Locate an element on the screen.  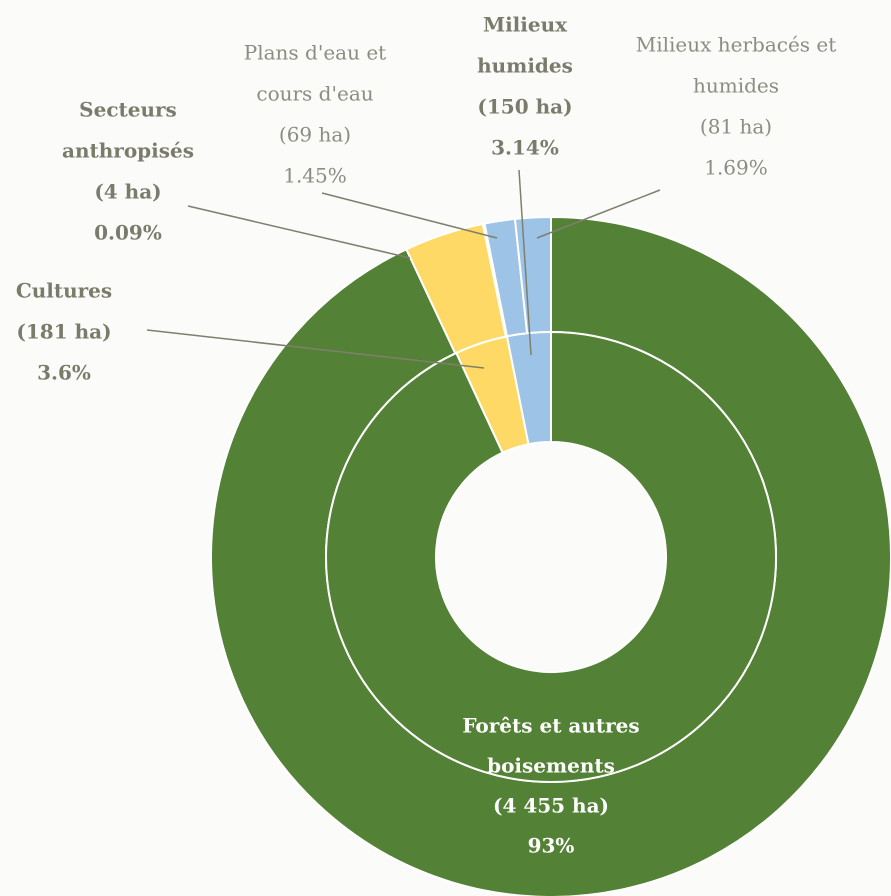
label-herbaces-line-1: Milieux herbacés et is located at coordinates (736, 45).